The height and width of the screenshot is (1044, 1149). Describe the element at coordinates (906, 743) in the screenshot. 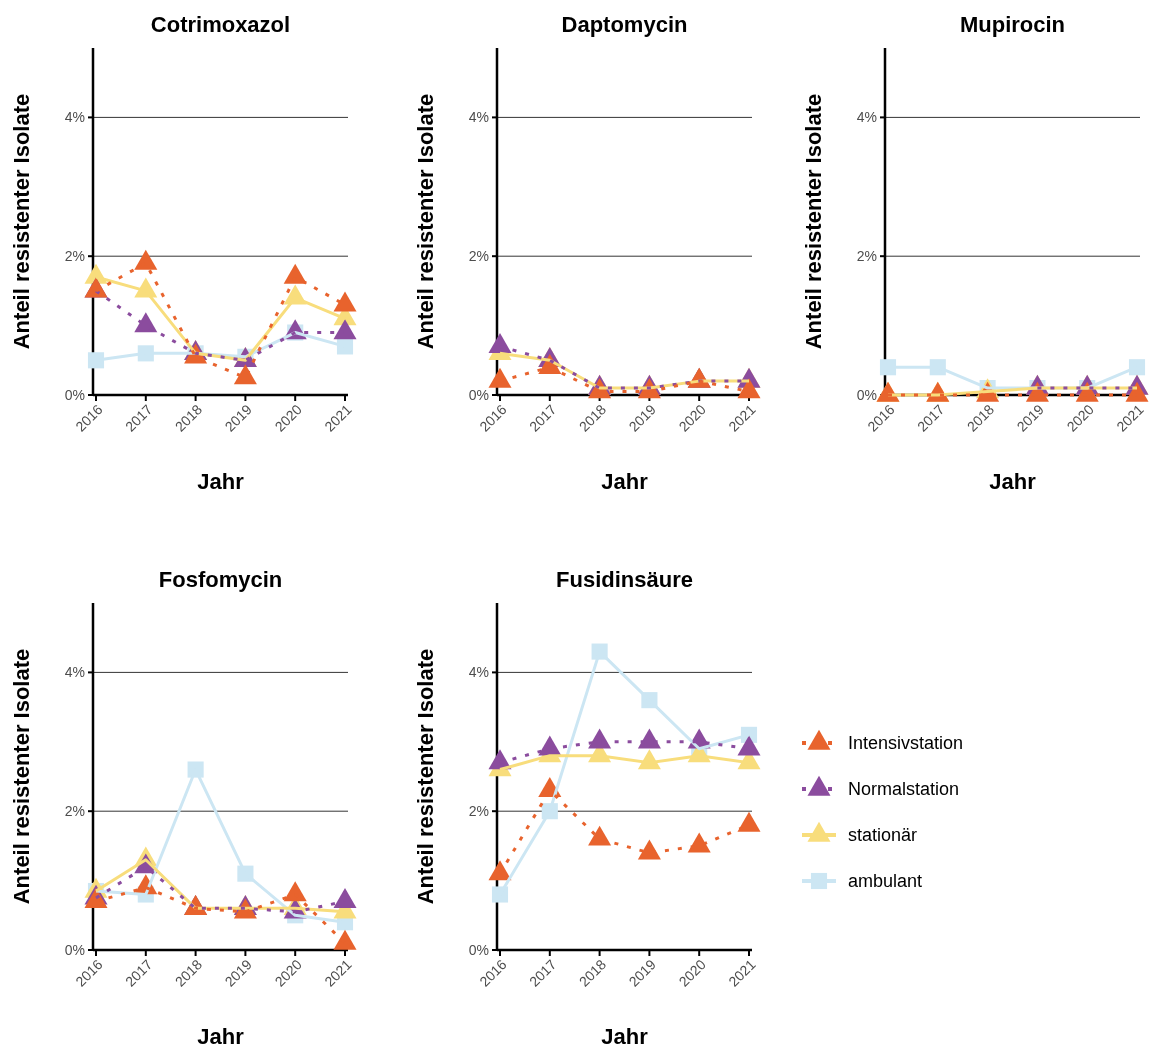

I see `legend-label: Intensivstation` at that location.